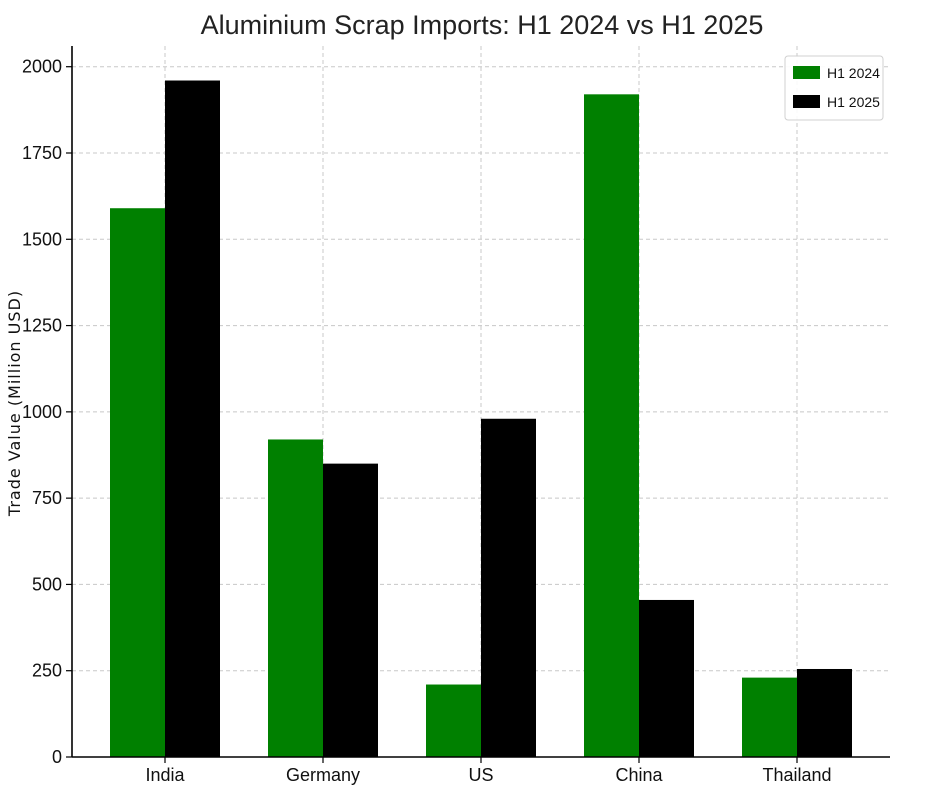 The height and width of the screenshot is (787, 925). I want to click on y-tick-label: 750, so click(47, 498).